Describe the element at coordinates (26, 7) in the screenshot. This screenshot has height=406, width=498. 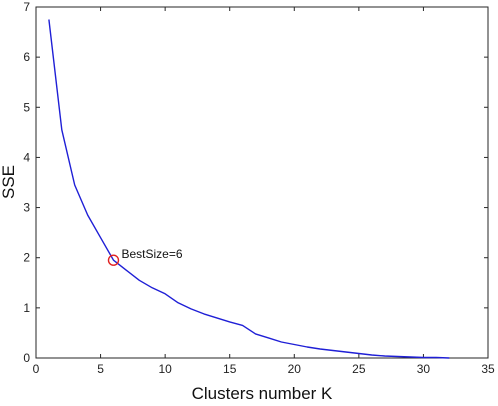
I see `y-tick-label: 7` at that location.